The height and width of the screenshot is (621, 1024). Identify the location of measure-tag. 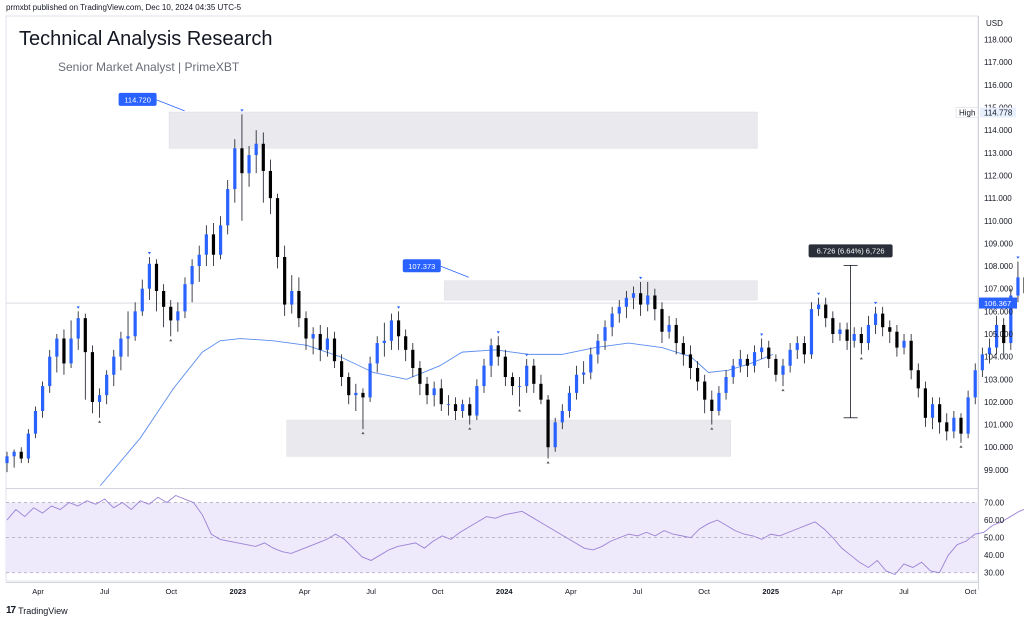
(850, 251).